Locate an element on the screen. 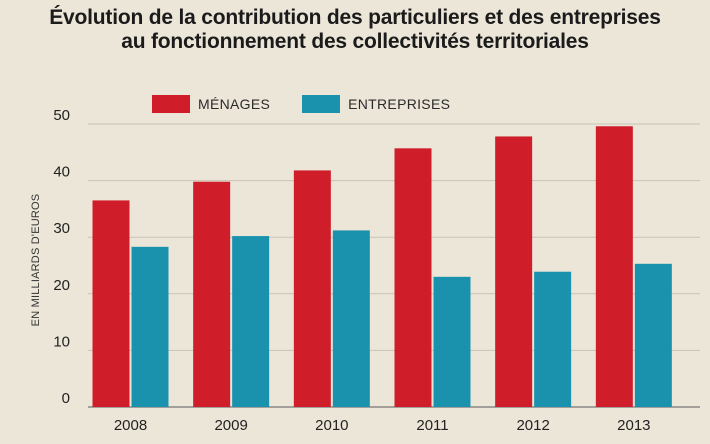 This screenshot has height=444, width=710. x-tick-label-2010: 2010 is located at coordinates (331, 425).